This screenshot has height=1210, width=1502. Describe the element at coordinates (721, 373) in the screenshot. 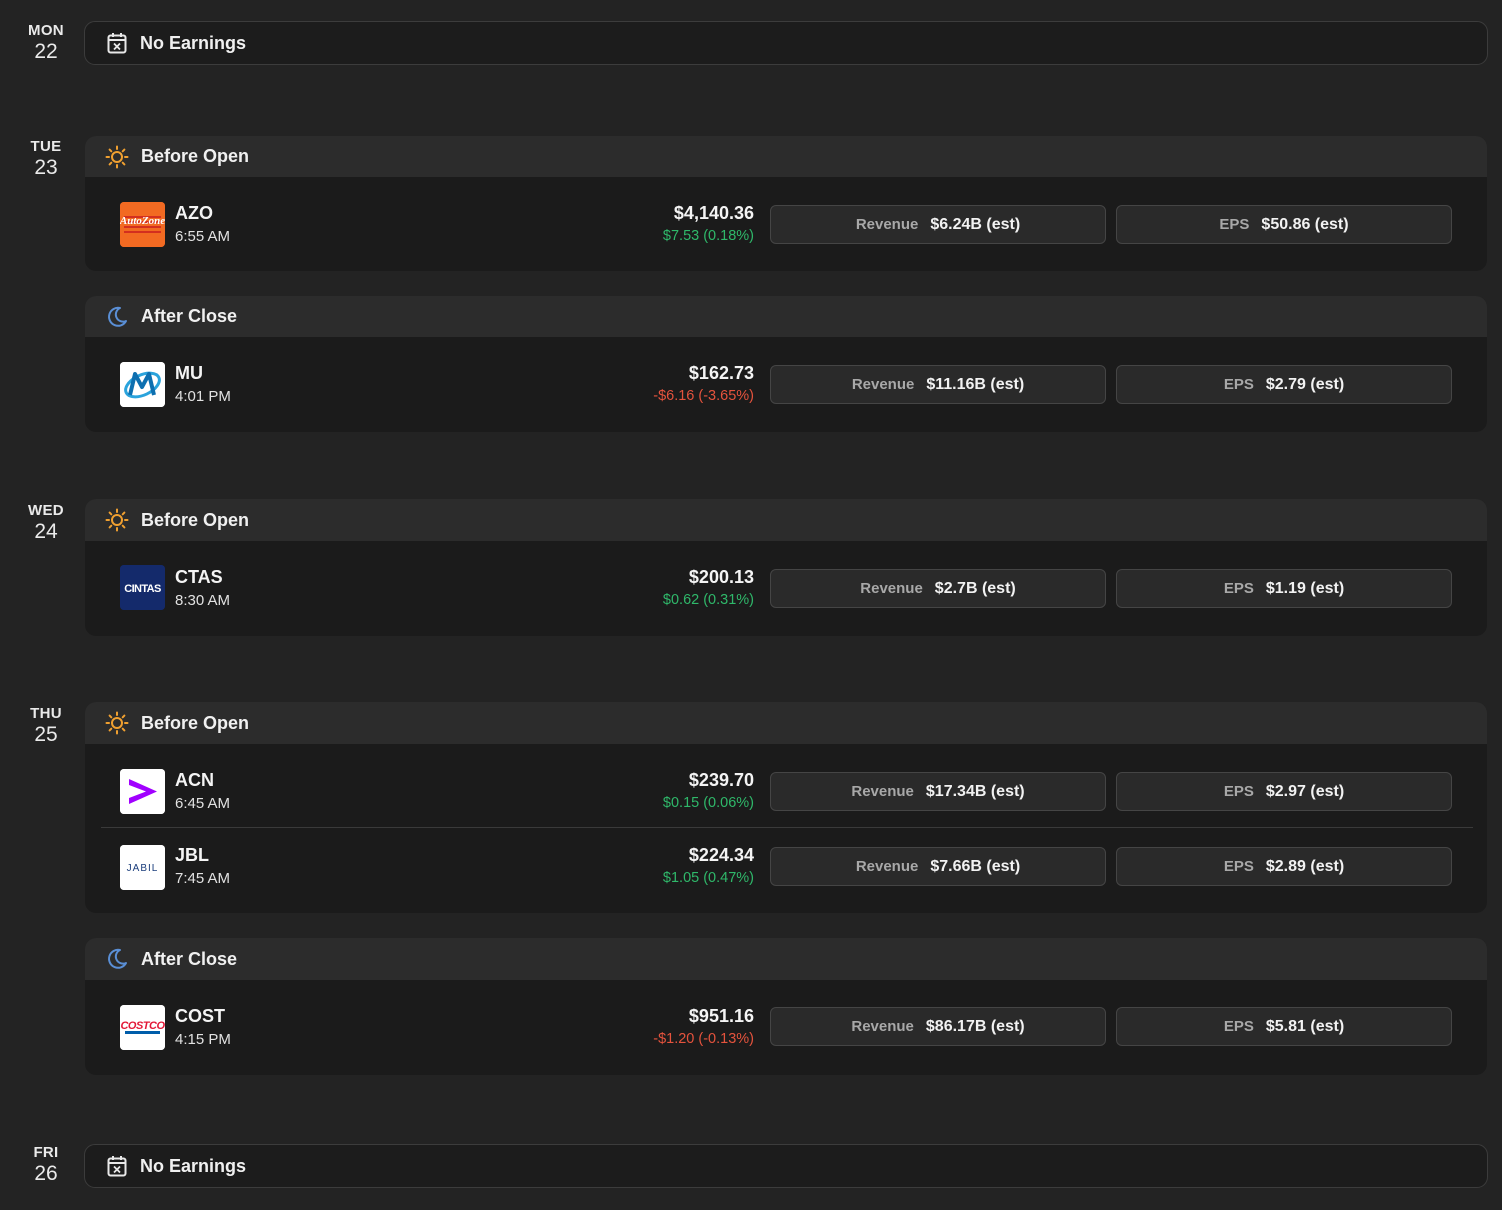

I see `stock-price: $162.73` at that location.